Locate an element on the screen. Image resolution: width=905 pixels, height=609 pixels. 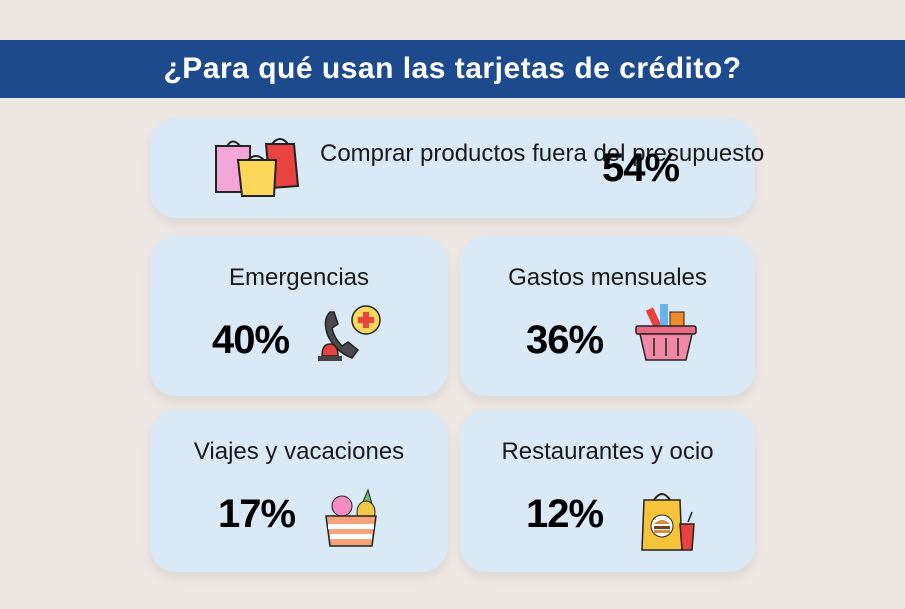
monthly-value: 36% is located at coordinates (565, 340).